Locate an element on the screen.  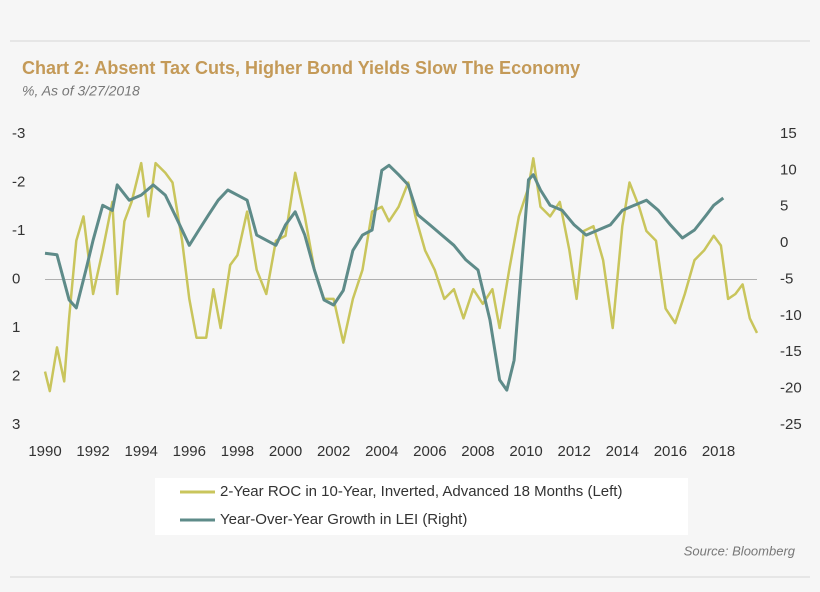
y2-tick-label: -25 is located at coordinates (791, 424).